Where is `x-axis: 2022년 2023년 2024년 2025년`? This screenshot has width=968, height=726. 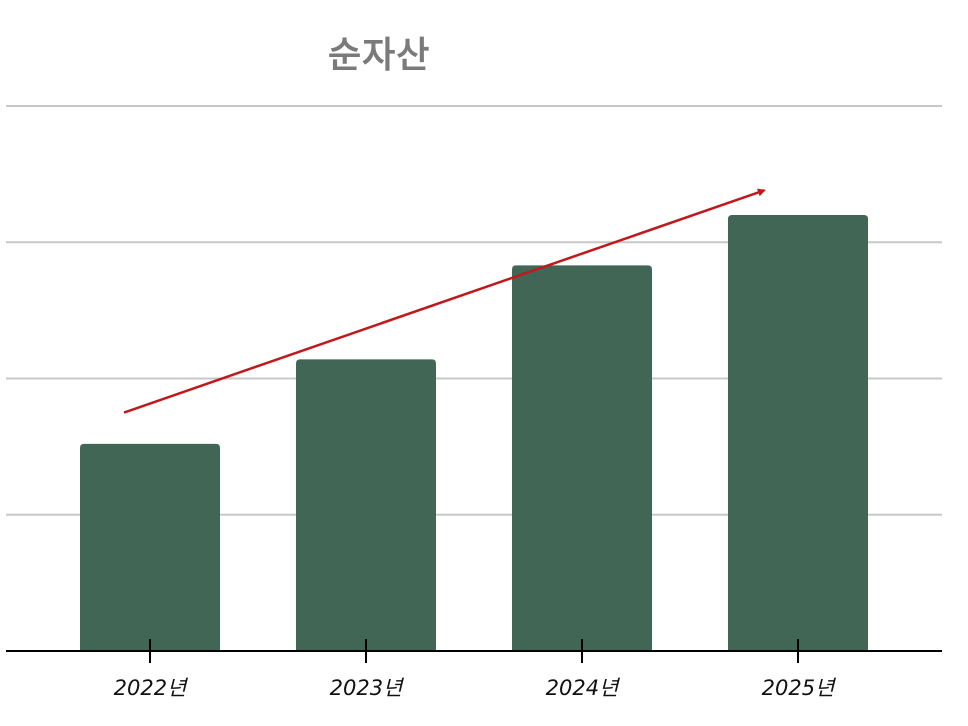 x-axis: 2022년 2023년 2024년 2025년 is located at coordinates (474, 669).